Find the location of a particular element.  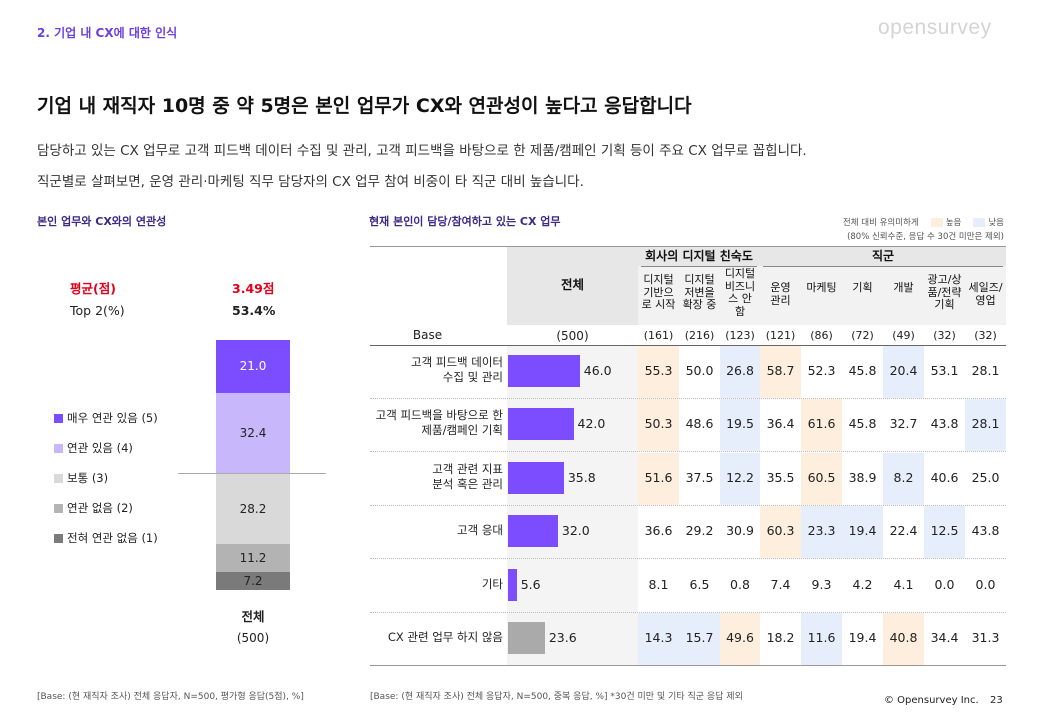

base-value: (49) is located at coordinates (903, 335).